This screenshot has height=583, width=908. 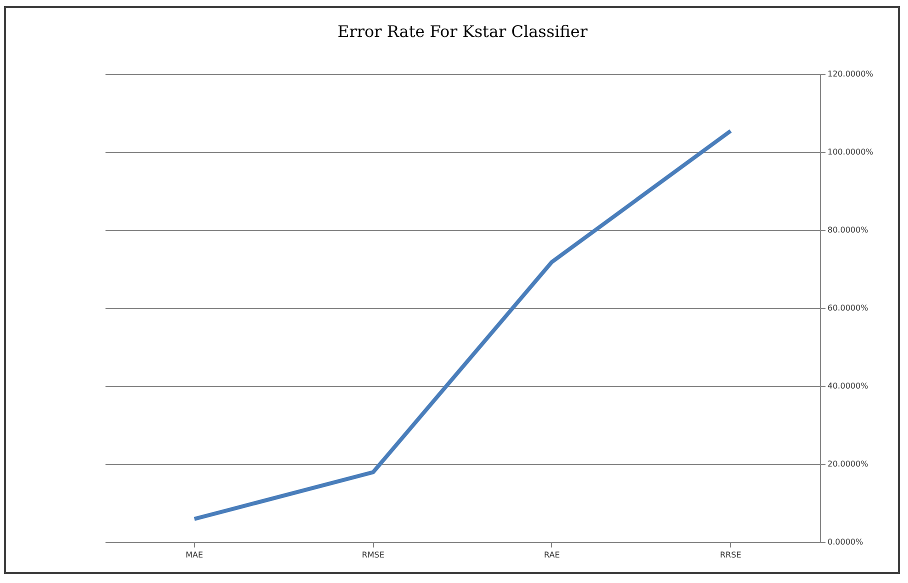 I want to click on y-tick-label: 0.0000%, so click(x=846, y=542).